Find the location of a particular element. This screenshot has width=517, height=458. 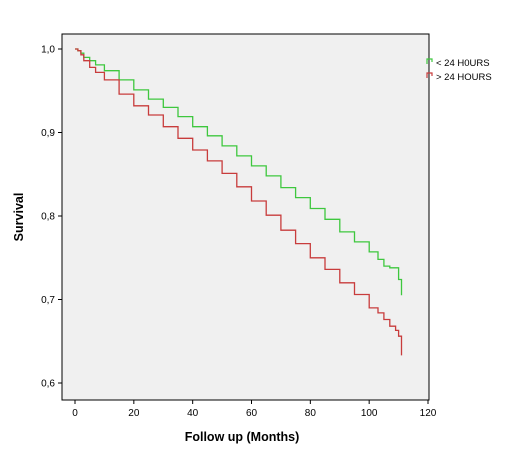

x-tick-label: 40 is located at coordinates (193, 413).